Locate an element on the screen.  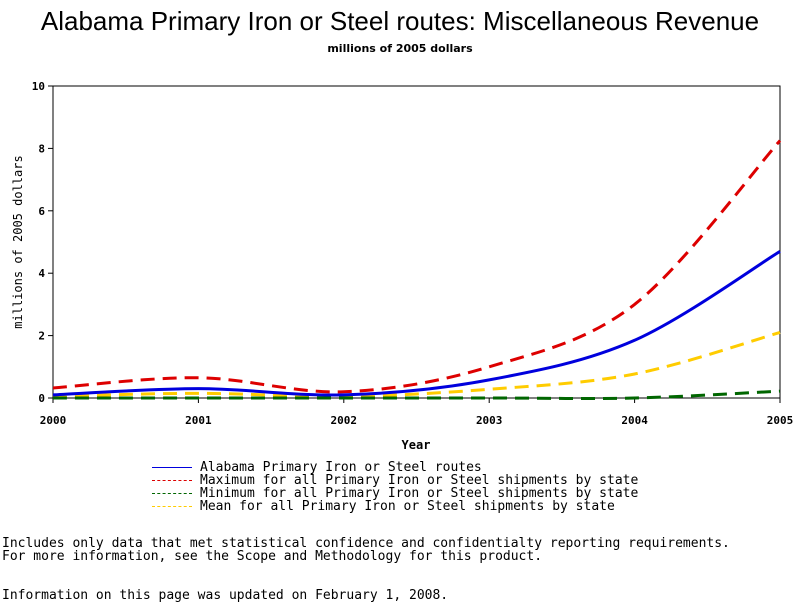
y-tick-label: 6 is located at coordinates (41, 211).